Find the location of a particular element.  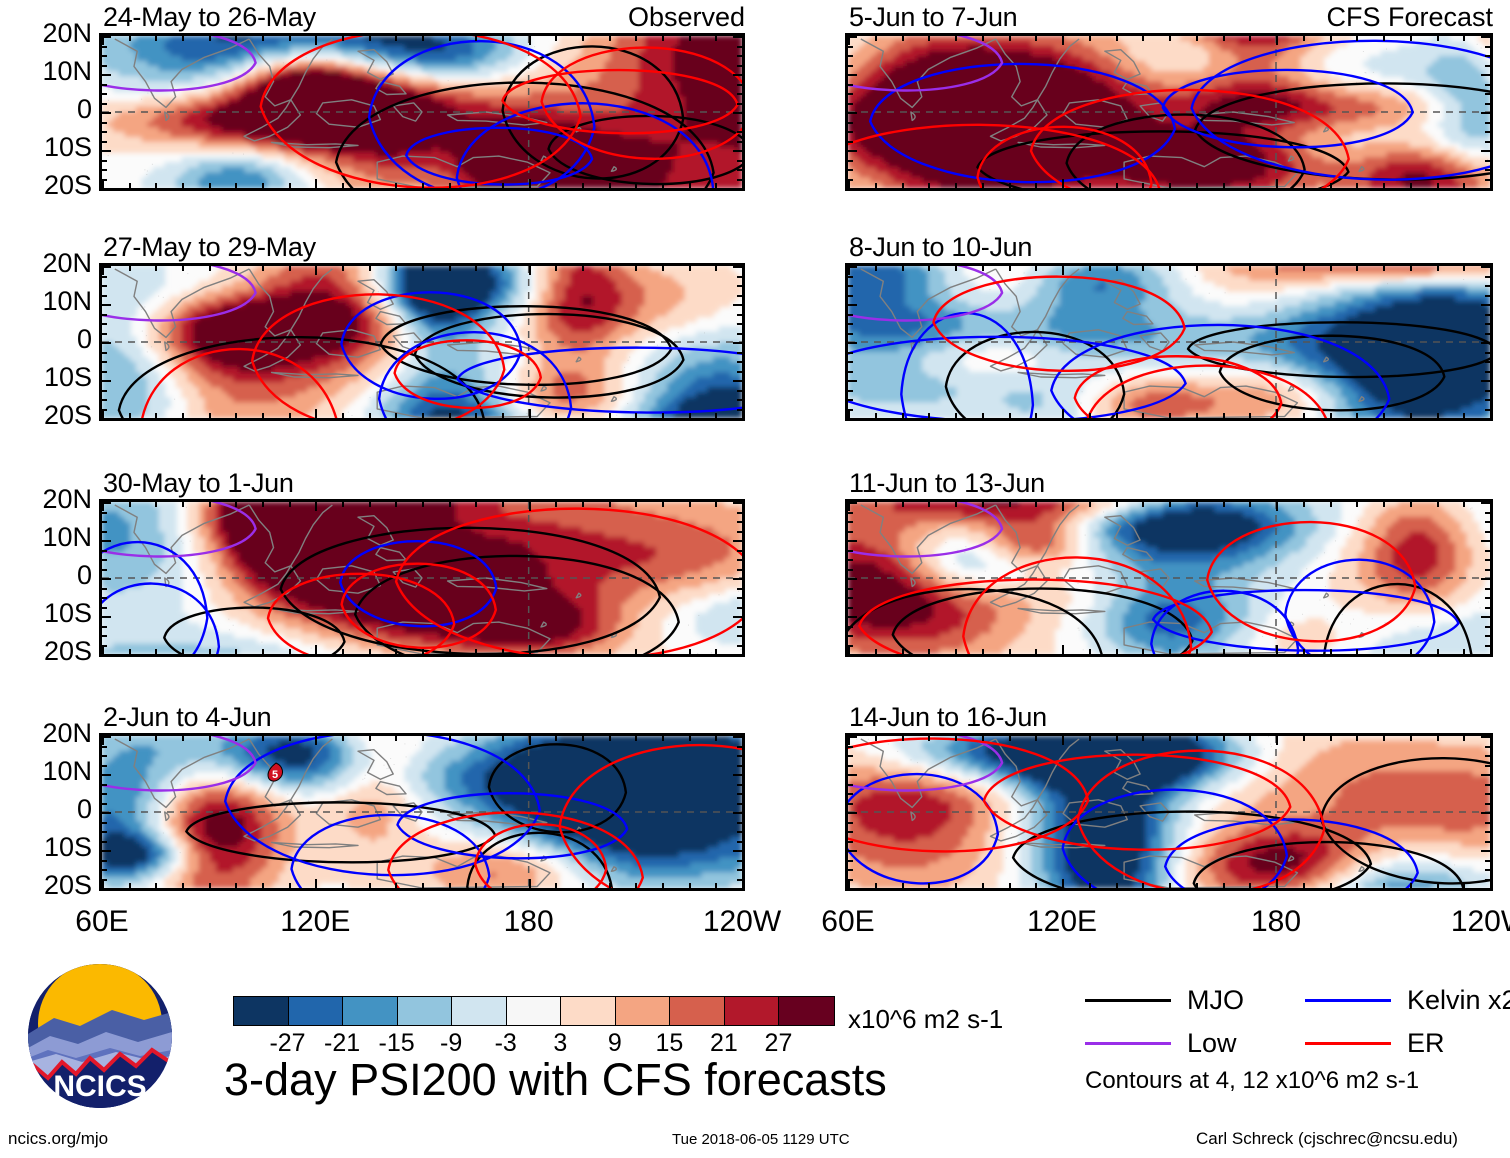

colorbar-tick-3: -9 is located at coordinates (451, 1043).